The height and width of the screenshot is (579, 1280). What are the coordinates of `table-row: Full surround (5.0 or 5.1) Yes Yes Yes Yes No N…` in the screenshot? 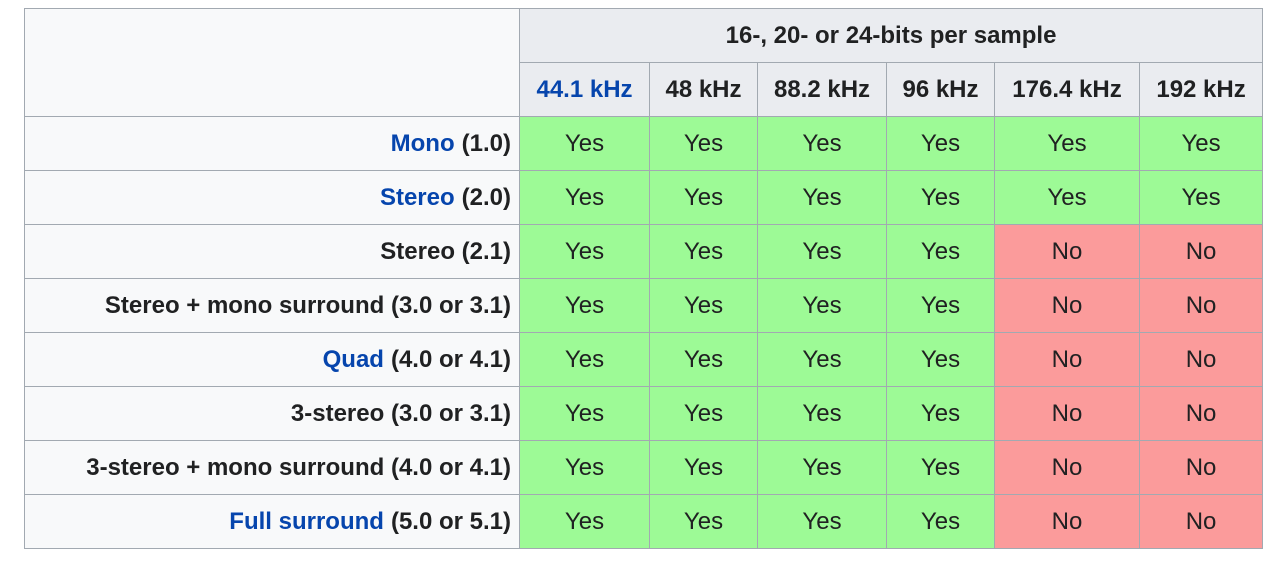 It's located at (644, 521).